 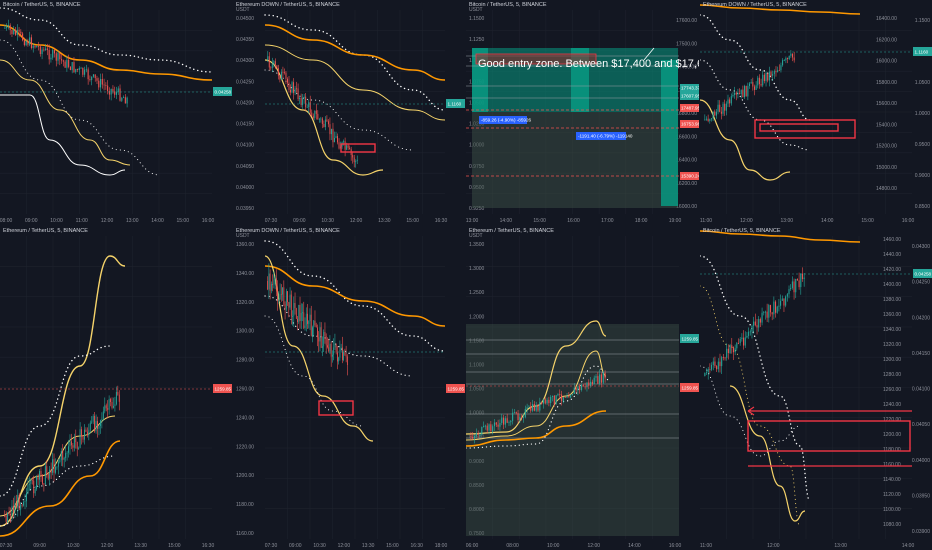 What do you see at coordinates (508, 5) in the screenshot?
I see `panel-title: Bitcoin / TetherUS, 5, BINANCE` at bounding box center [508, 5].